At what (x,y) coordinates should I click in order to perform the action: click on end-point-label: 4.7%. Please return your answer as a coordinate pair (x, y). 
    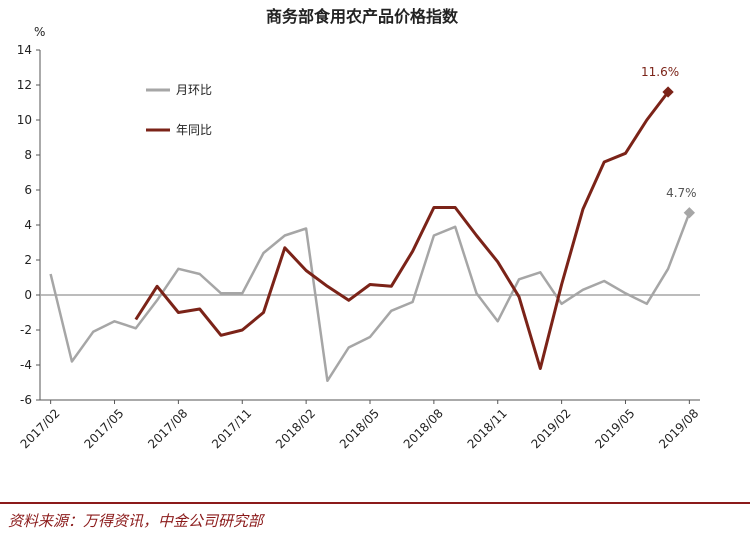
    Looking at the image, I should click on (681, 193).